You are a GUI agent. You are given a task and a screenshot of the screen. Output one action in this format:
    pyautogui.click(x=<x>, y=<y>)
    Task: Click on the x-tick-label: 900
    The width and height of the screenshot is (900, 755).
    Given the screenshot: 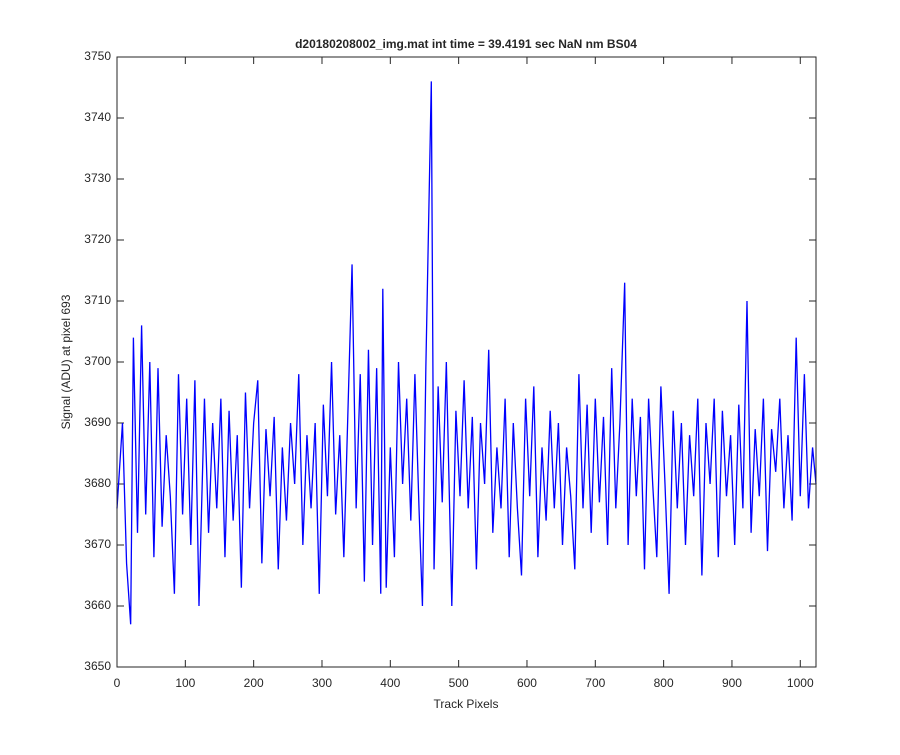 What is the action you would take?
    pyautogui.click(x=732, y=683)
    